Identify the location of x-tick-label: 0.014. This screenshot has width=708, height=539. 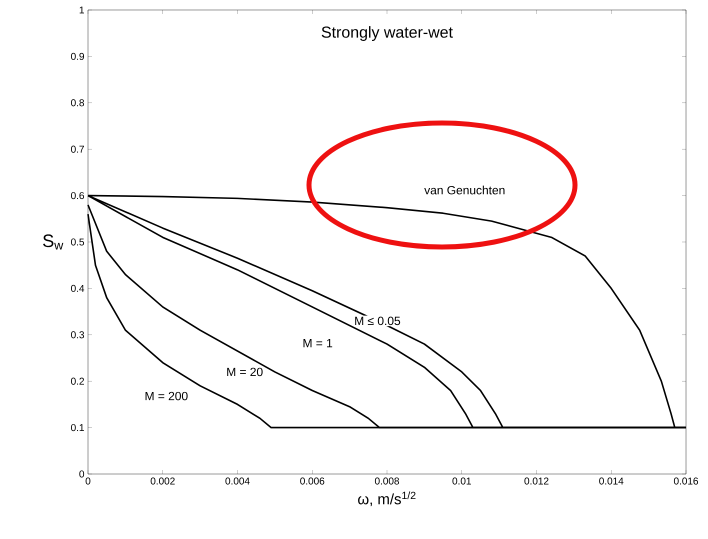
(611, 481).